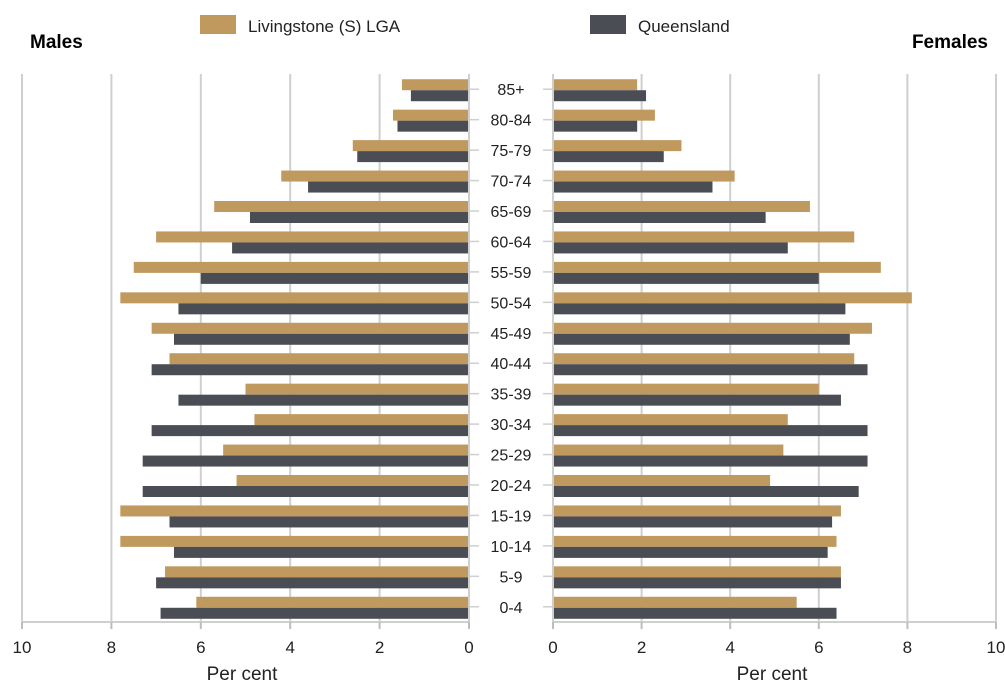 Image resolution: width=1005 pixels, height=687 pixels. I want to click on x-tick-label-left: 10, so click(22, 647).